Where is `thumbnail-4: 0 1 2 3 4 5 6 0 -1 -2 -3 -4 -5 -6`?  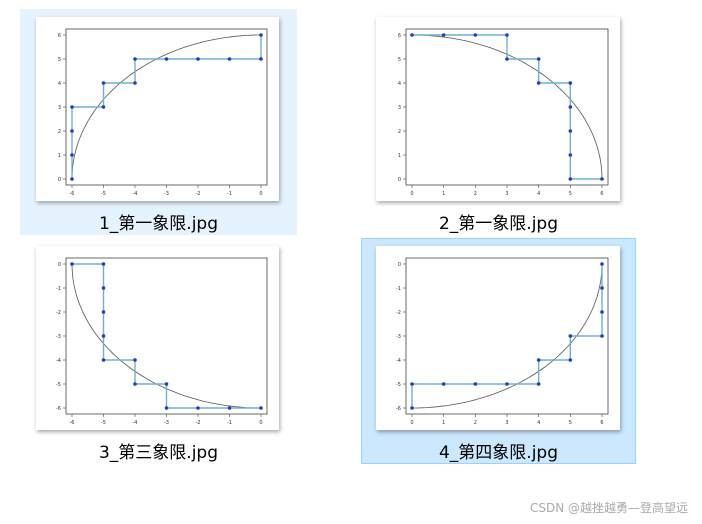
thumbnail-4: 0 1 2 3 4 5 6 0 -1 -2 -3 -4 -5 -6 is located at coordinates (498, 338).